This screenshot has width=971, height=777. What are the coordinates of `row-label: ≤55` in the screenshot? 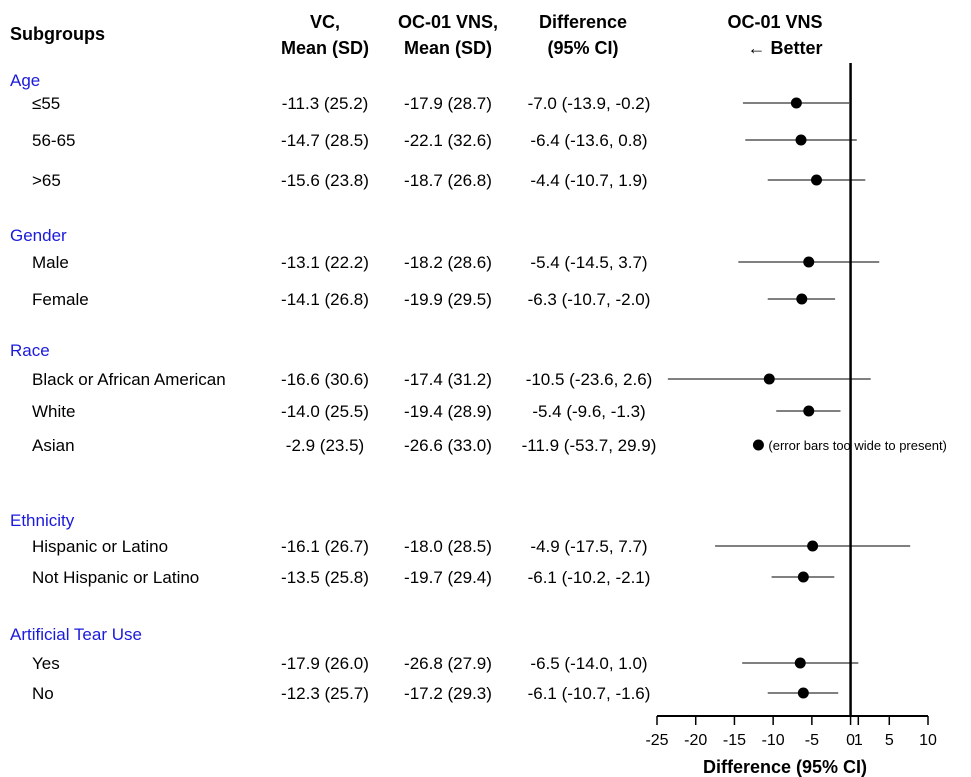 It's located at (46, 103).